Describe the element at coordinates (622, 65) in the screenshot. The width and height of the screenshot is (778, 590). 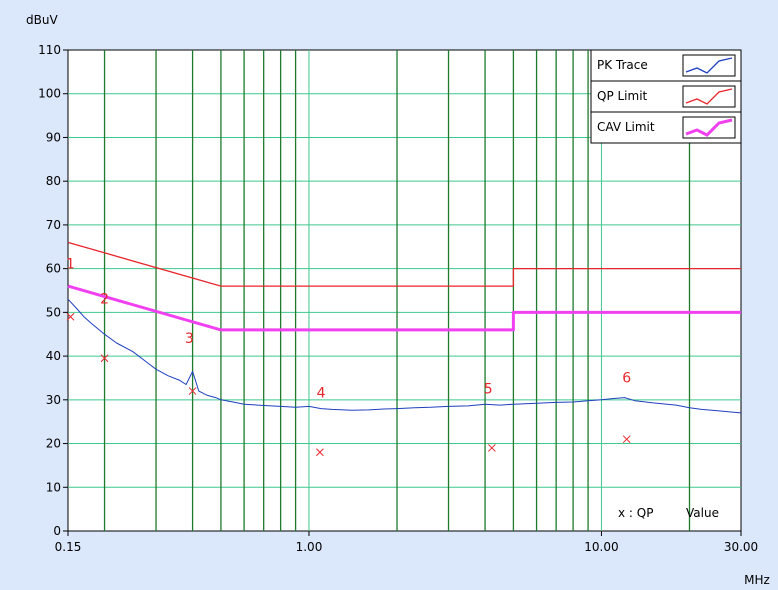
I see `legend-label: PK Trace` at that location.